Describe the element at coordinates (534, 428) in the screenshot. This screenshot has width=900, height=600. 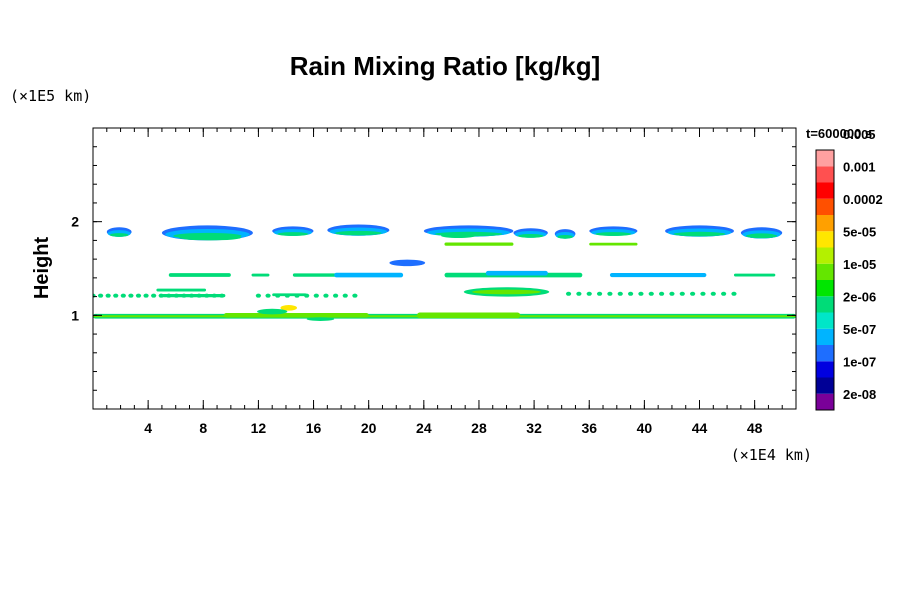
I see `x-tick-label: 32` at that location.